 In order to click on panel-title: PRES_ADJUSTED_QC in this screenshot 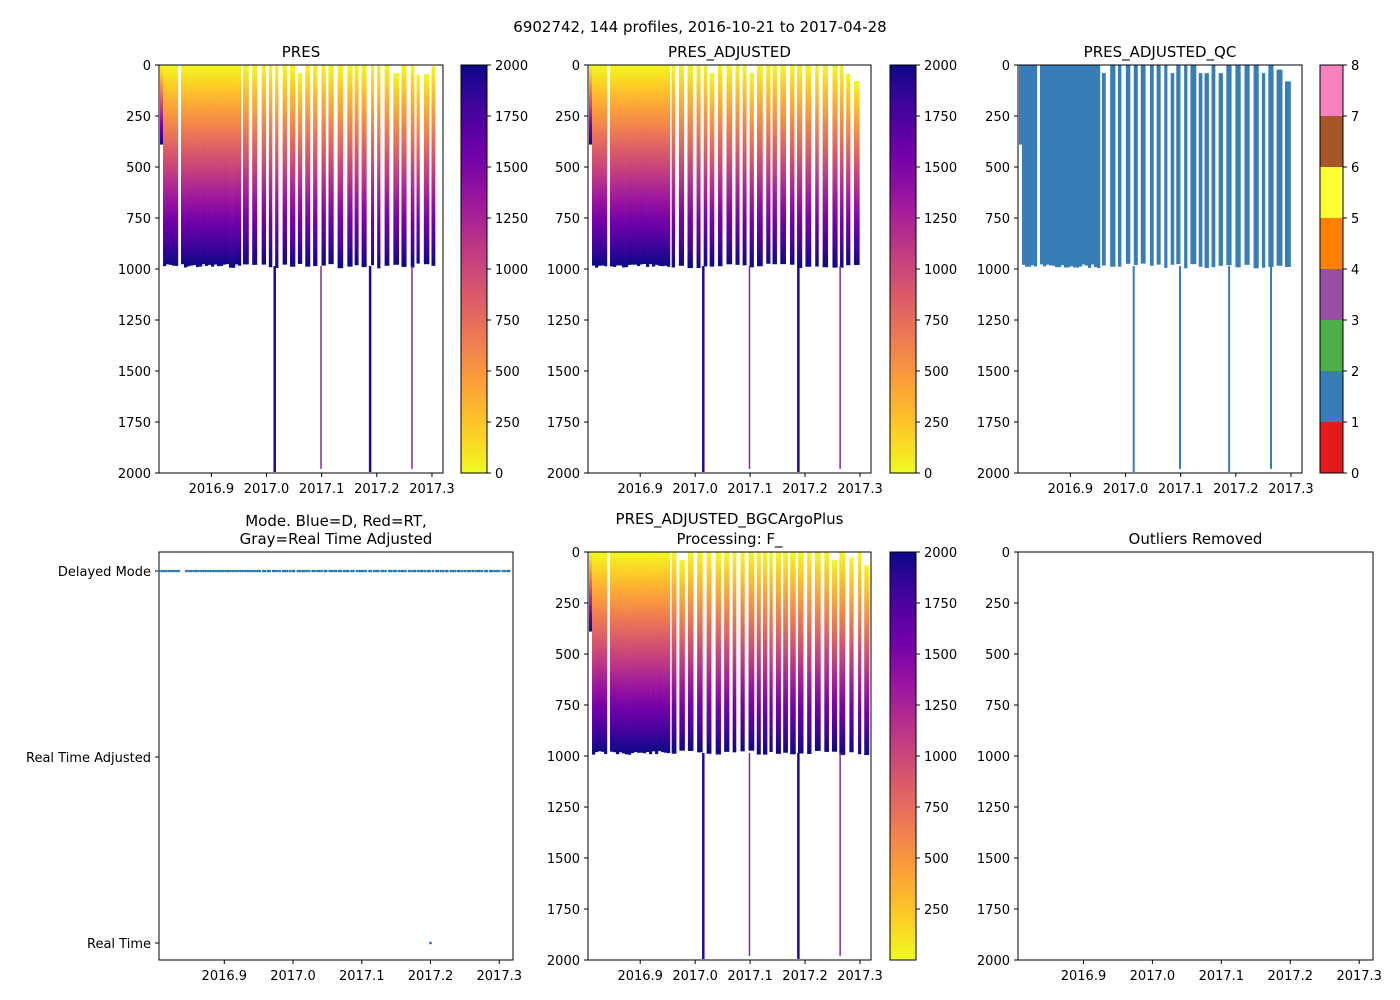, I will do `click(1160, 52)`.